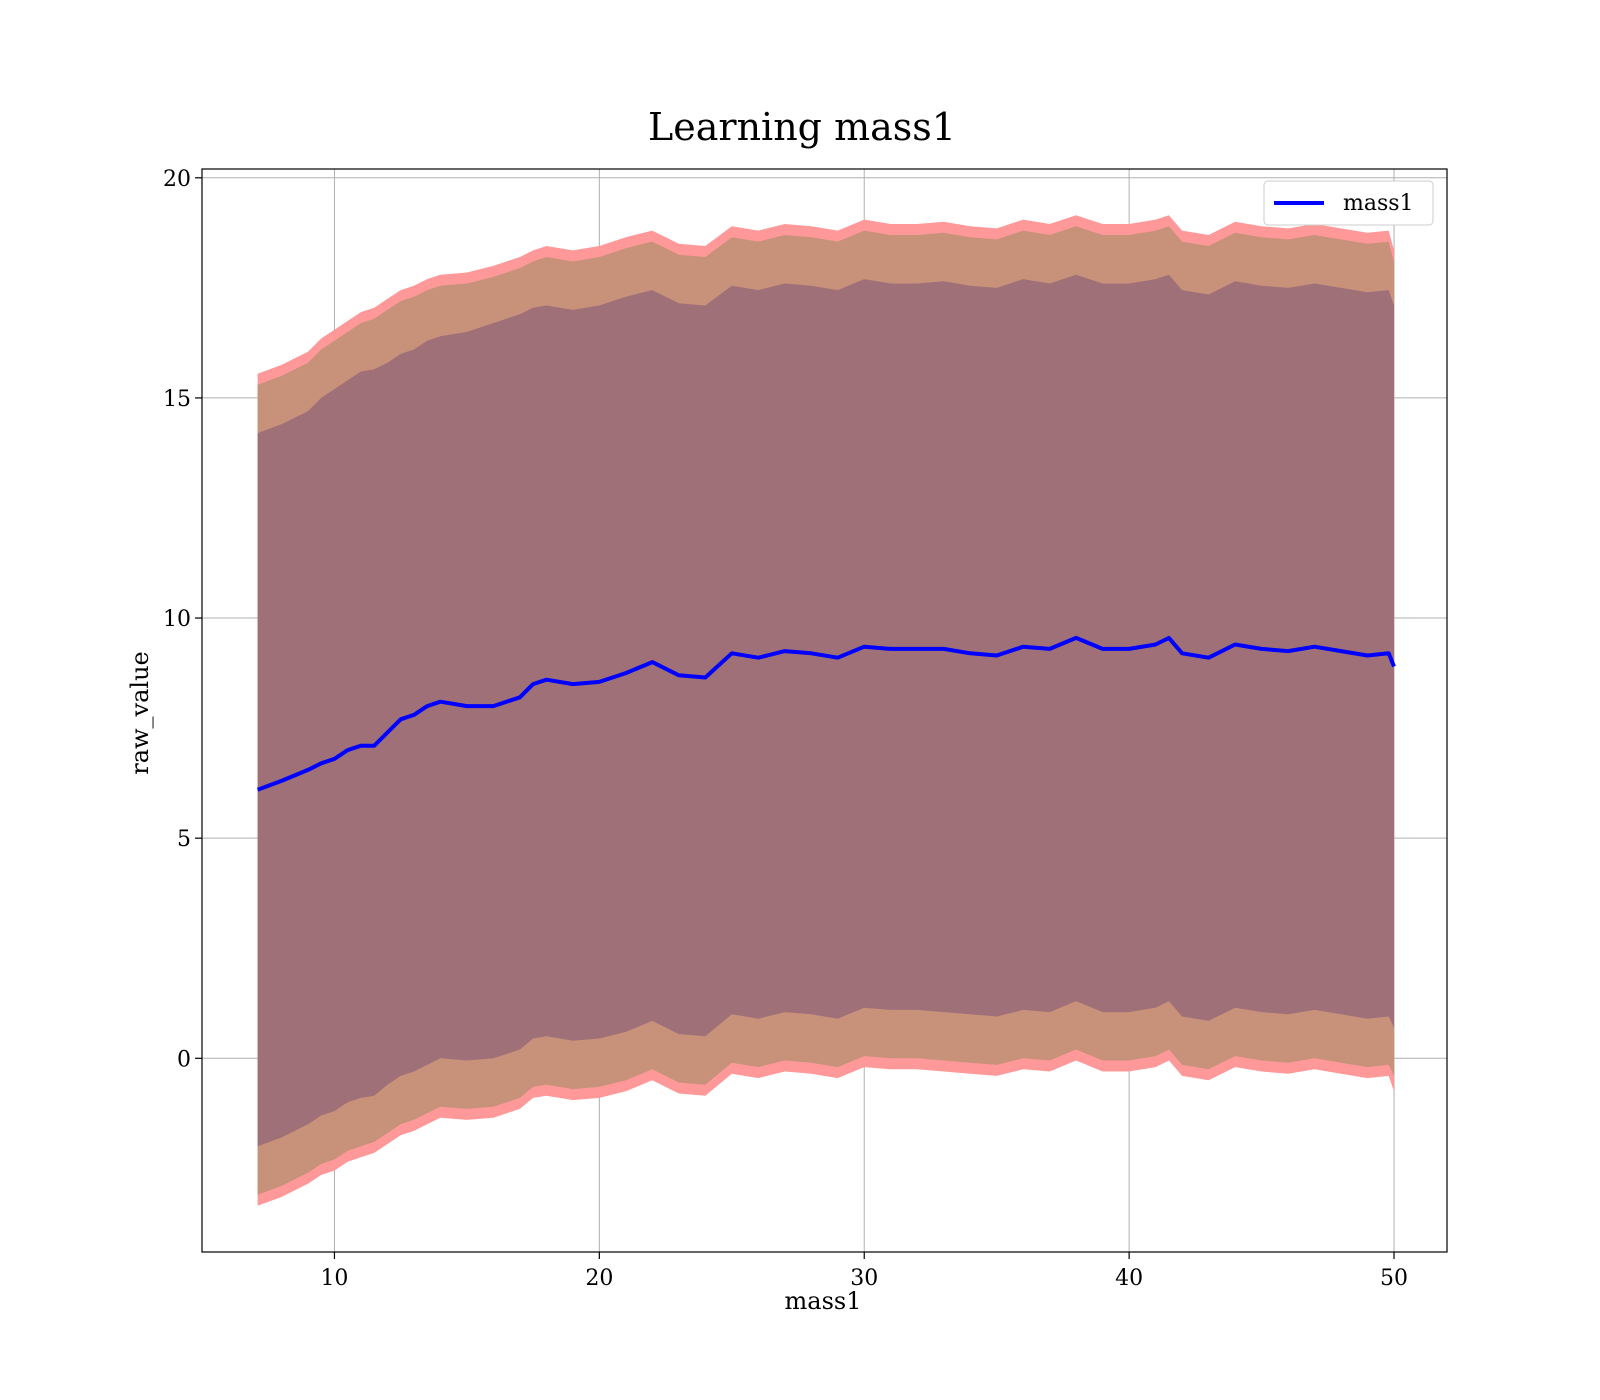  I want to click on legend-label-mass1: mass1, so click(1378, 203).